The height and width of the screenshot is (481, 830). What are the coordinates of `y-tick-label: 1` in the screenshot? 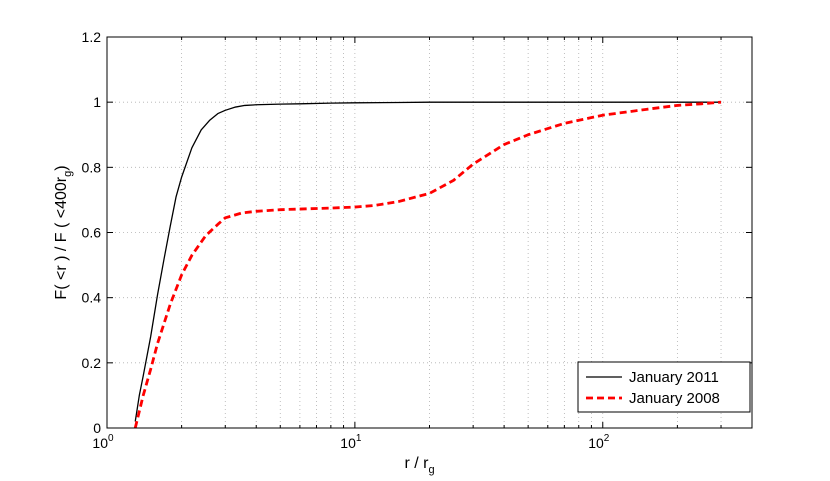 It's located at (97, 102).